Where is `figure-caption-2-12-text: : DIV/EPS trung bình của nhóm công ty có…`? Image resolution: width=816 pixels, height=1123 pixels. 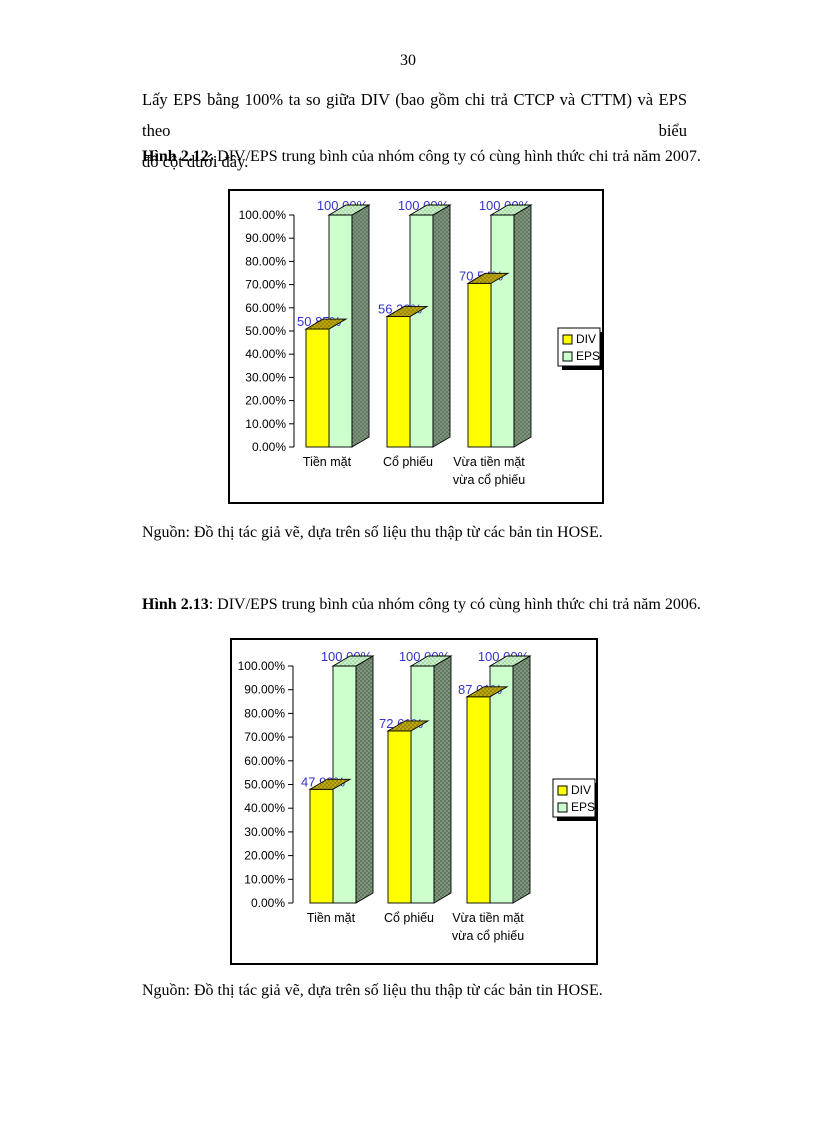
figure-caption-2-12-text: : DIV/EPS trung bình của nhóm công ty có… is located at coordinates (454, 156).